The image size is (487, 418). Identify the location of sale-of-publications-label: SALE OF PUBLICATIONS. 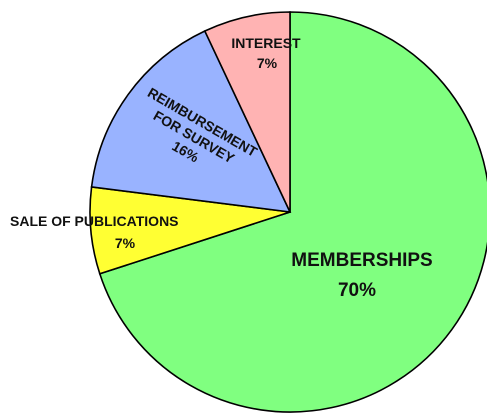
(94, 221).